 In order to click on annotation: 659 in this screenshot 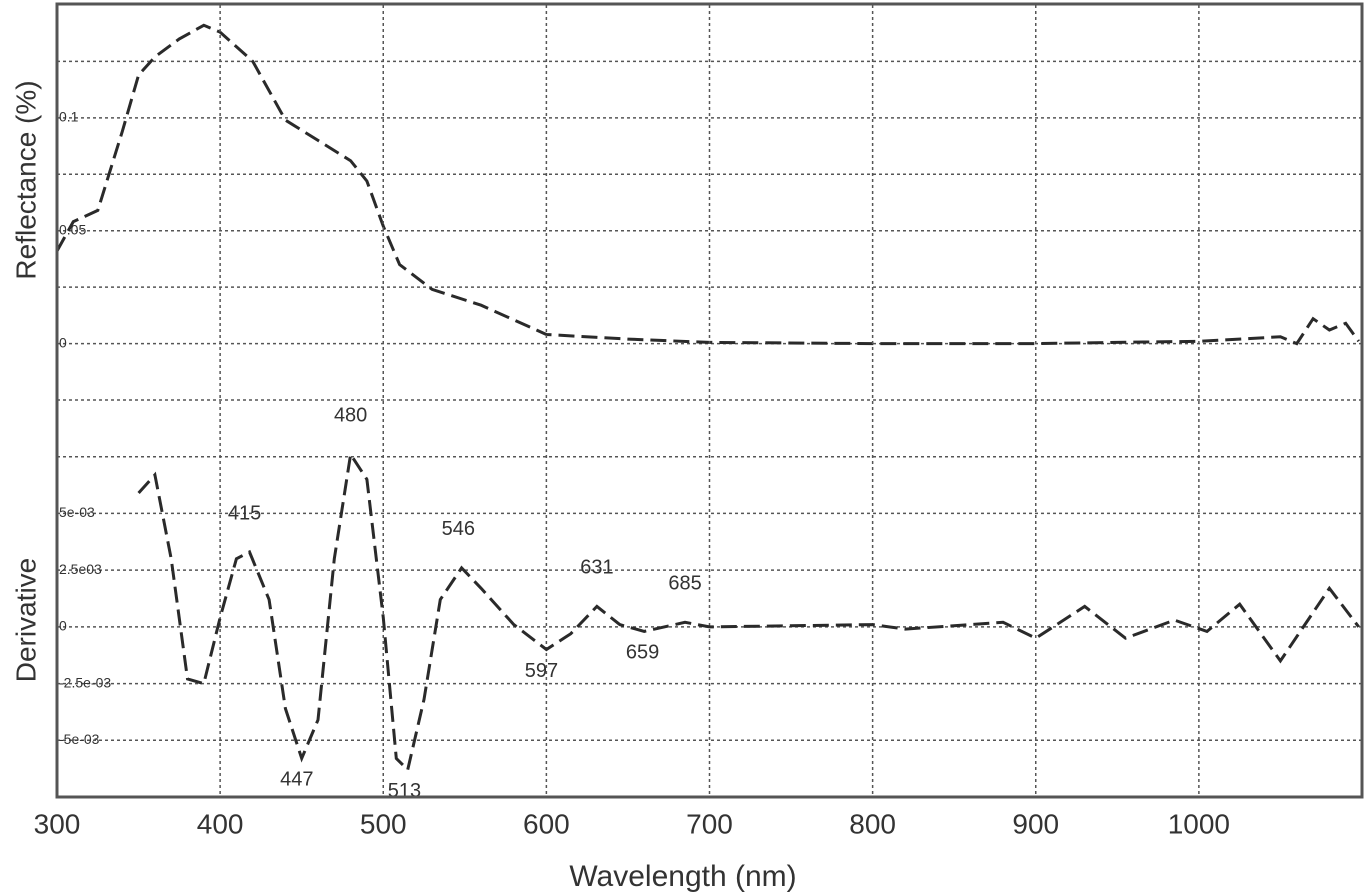, I will do `click(642, 653)`.